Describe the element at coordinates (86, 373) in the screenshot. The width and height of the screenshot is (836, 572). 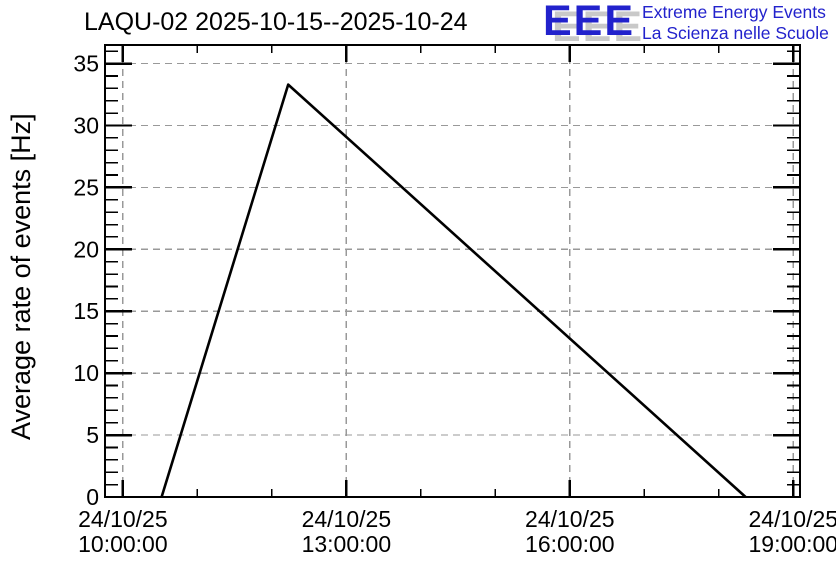
I see `y-tick-label: 10` at that location.